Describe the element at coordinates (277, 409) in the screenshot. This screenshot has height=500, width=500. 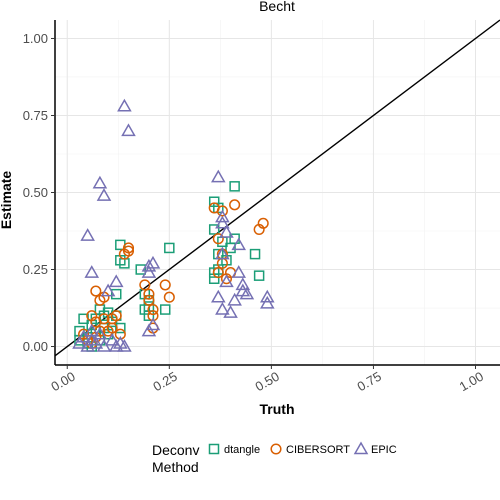
I see `x-axis-title: Truth` at that location.